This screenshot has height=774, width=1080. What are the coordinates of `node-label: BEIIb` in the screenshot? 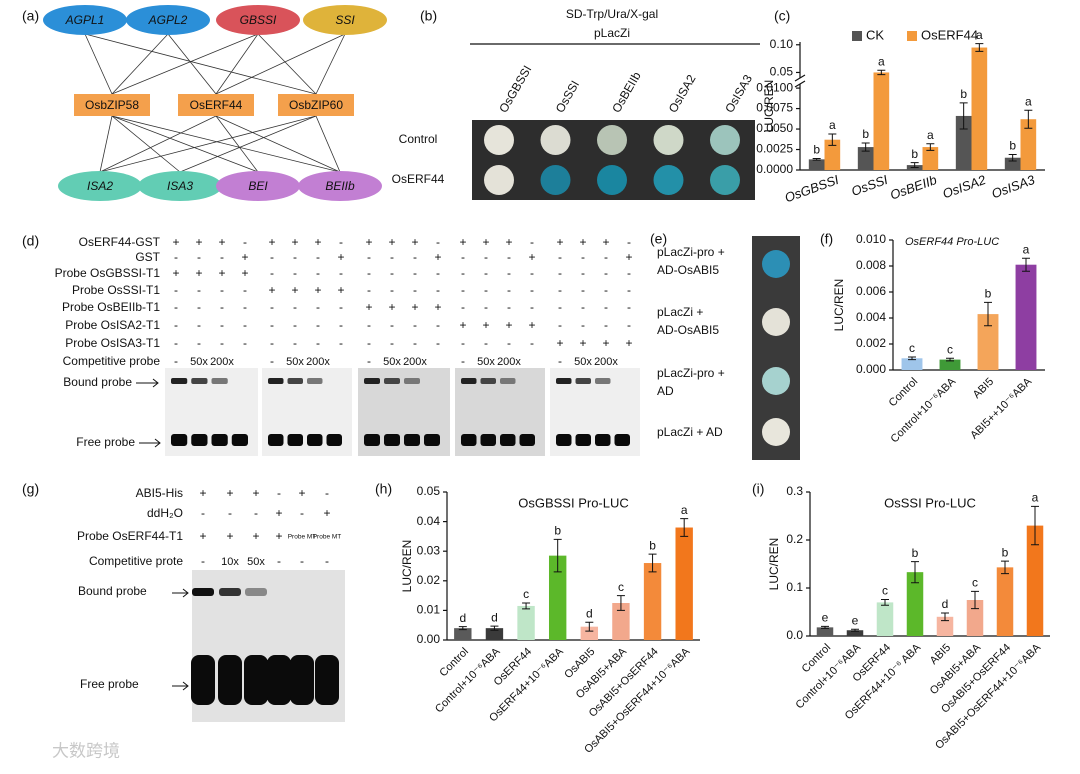 It's located at (340, 186).